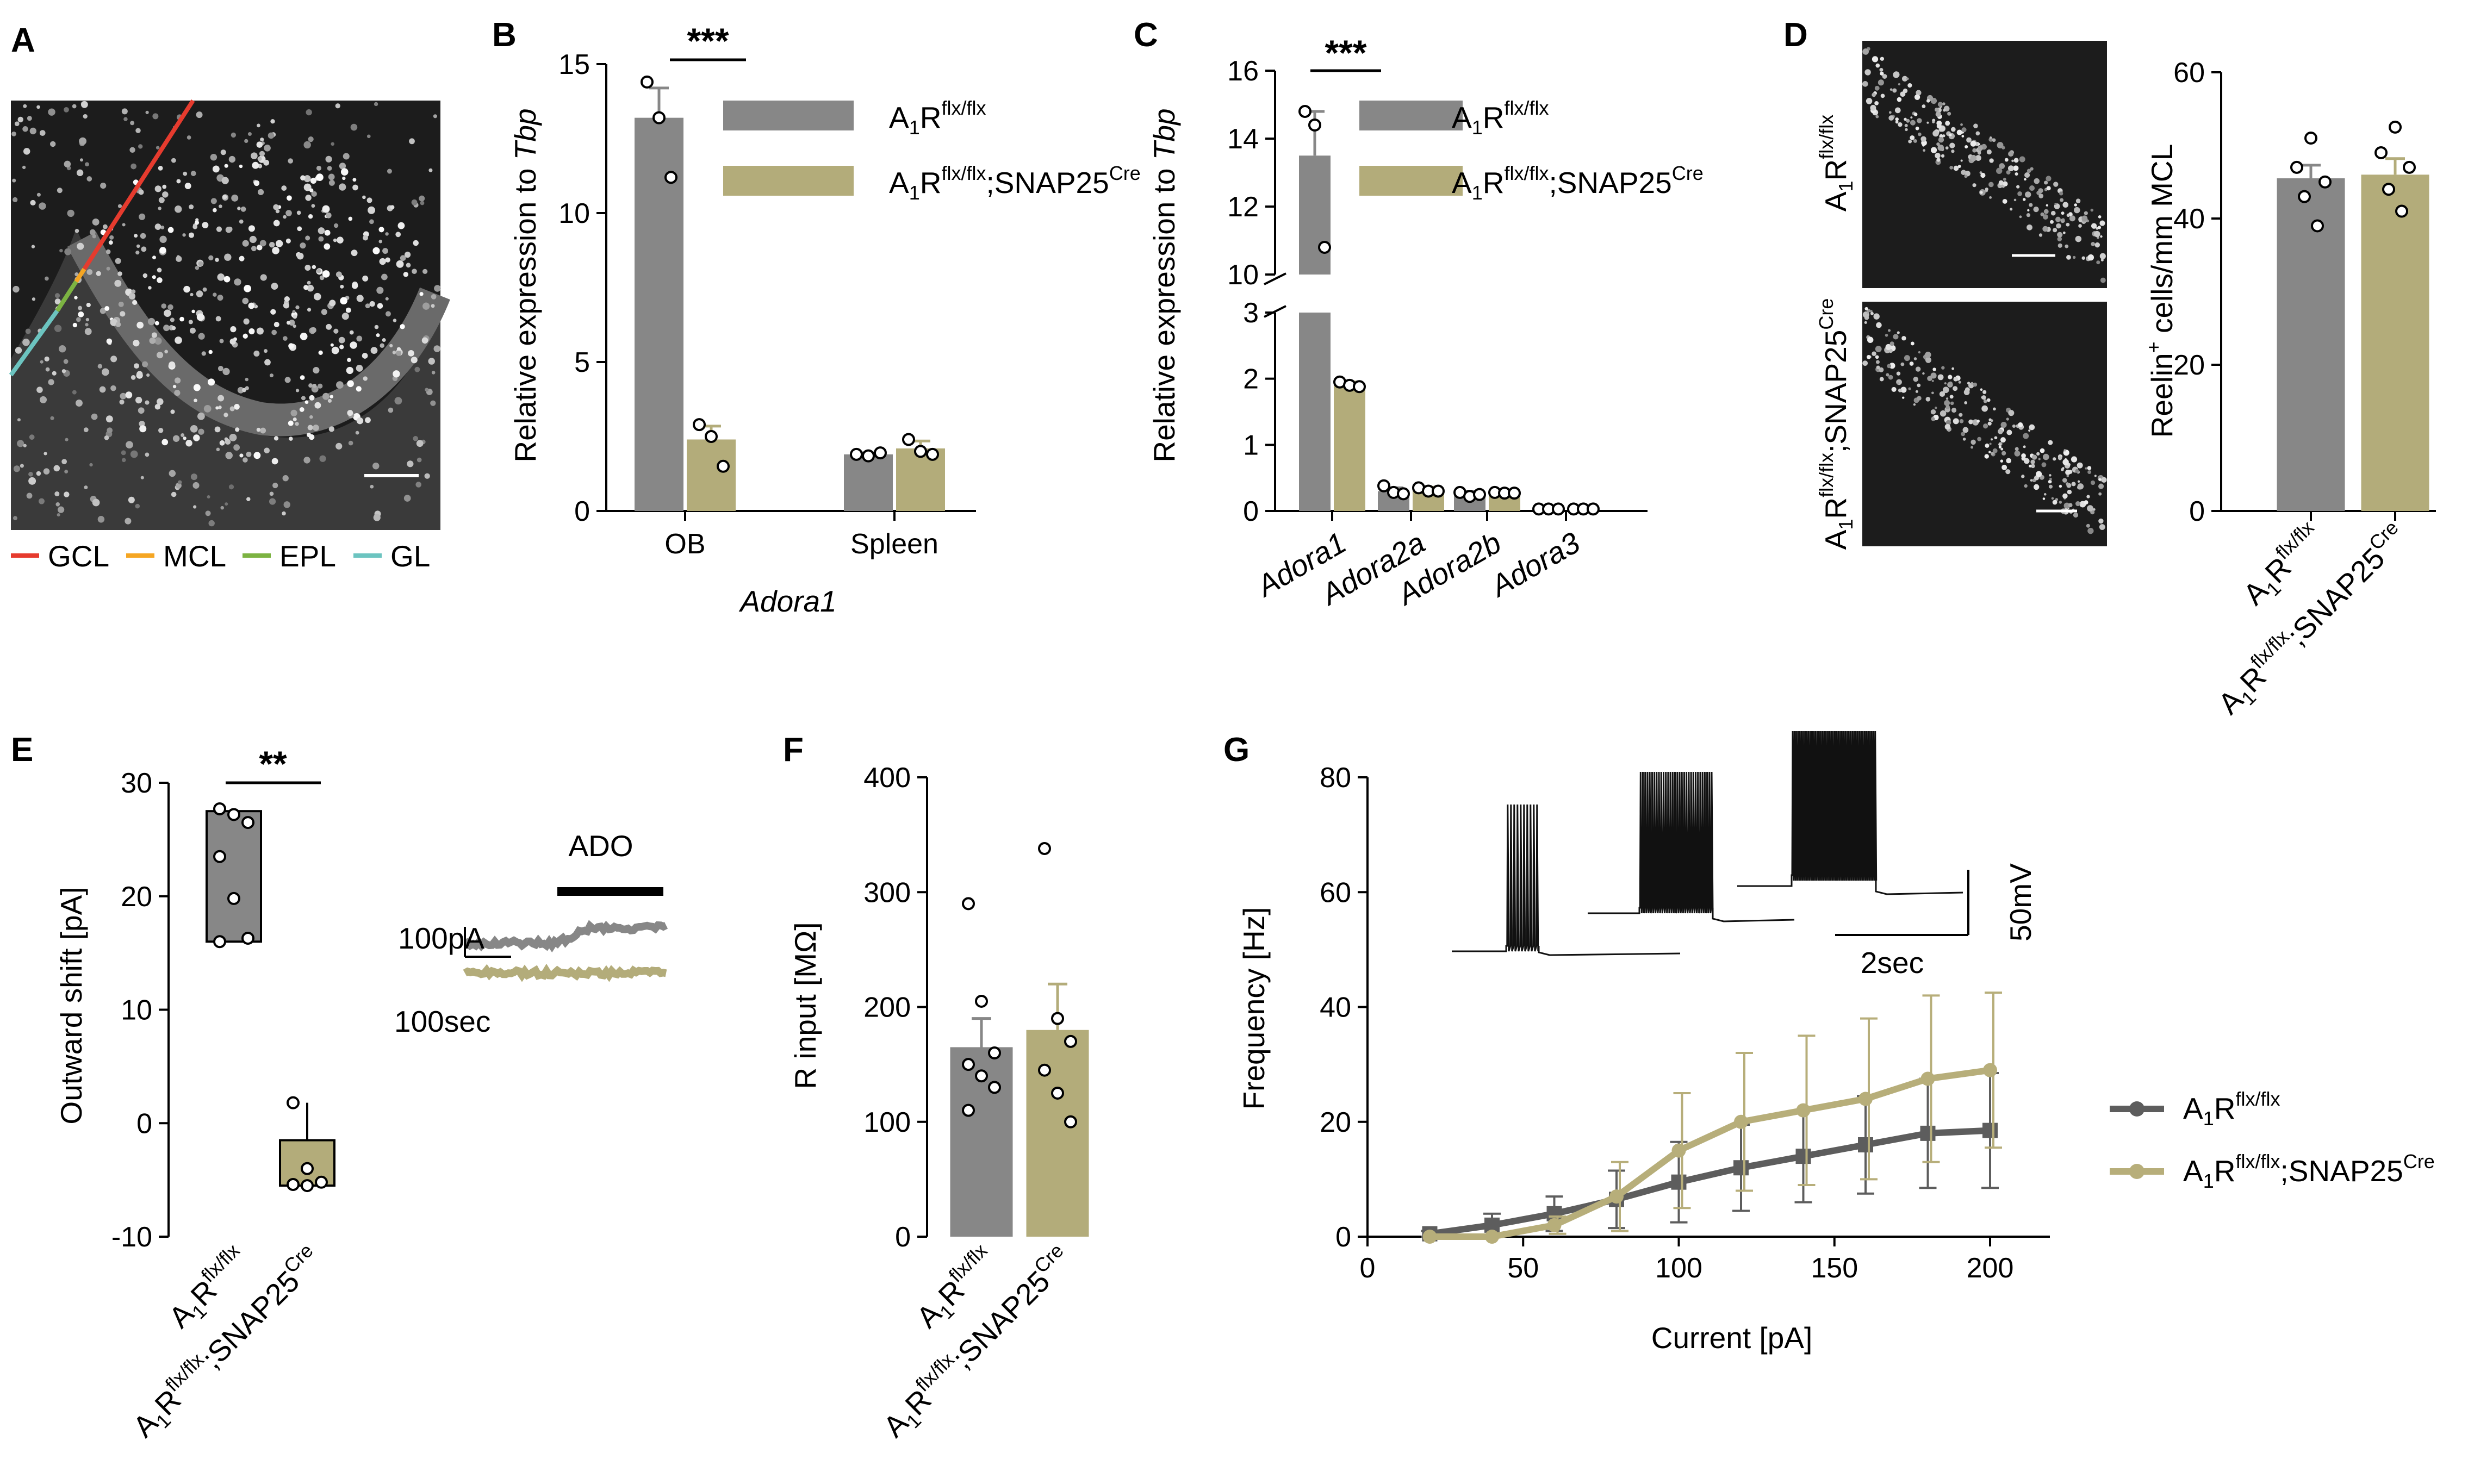  I want to click on panel-label-f: F, so click(793, 750).